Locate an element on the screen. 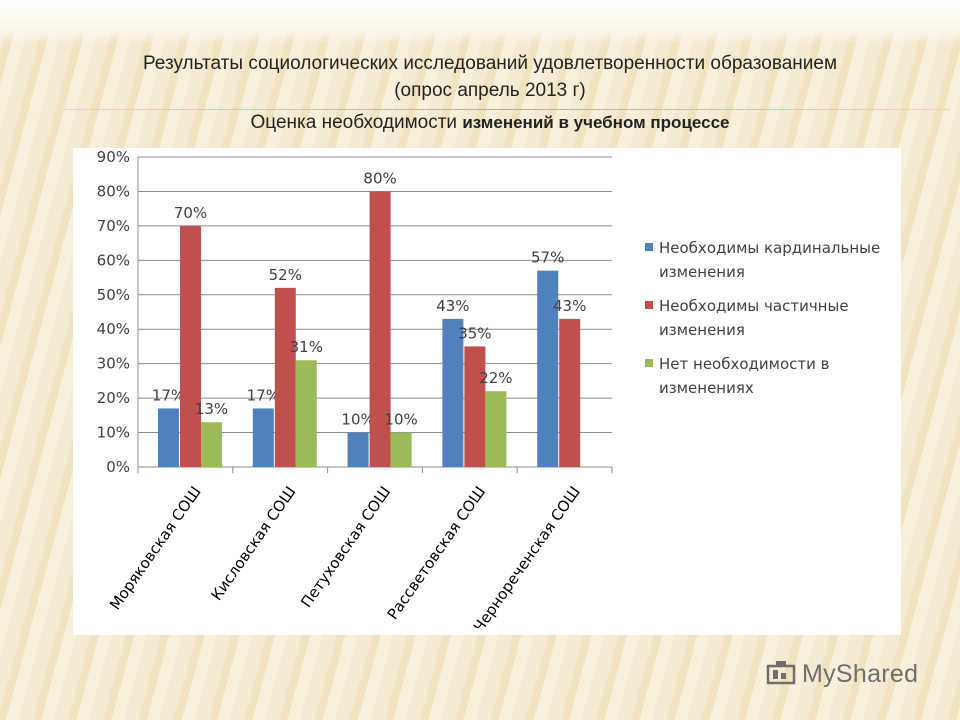  y-tick-label: 40% is located at coordinates (113, 329).